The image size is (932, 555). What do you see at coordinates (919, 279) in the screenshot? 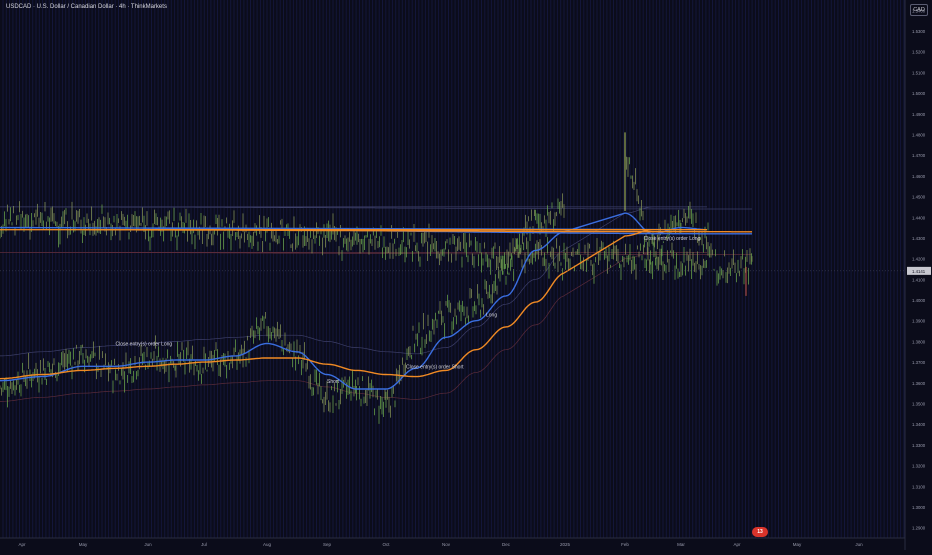
I see `y-tick-label: 1.4100` at bounding box center [919, 279].